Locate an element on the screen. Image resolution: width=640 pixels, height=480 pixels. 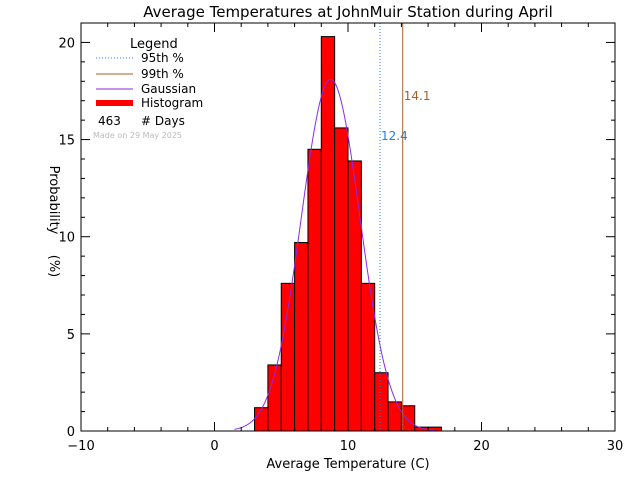
x-axis-label: Average Temperature (C) is located at coordinates (347, 464).